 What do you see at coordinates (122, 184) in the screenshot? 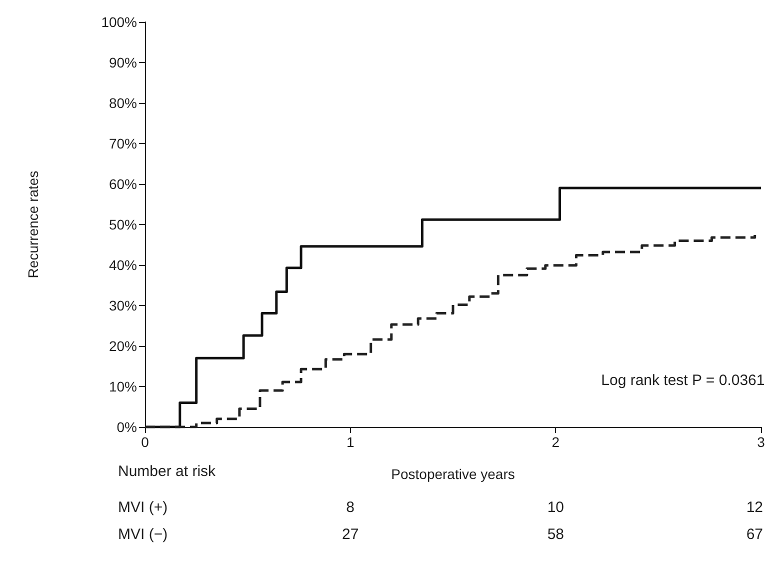
I see `y-tick-label: 60%` at bounding box center [122, 184].